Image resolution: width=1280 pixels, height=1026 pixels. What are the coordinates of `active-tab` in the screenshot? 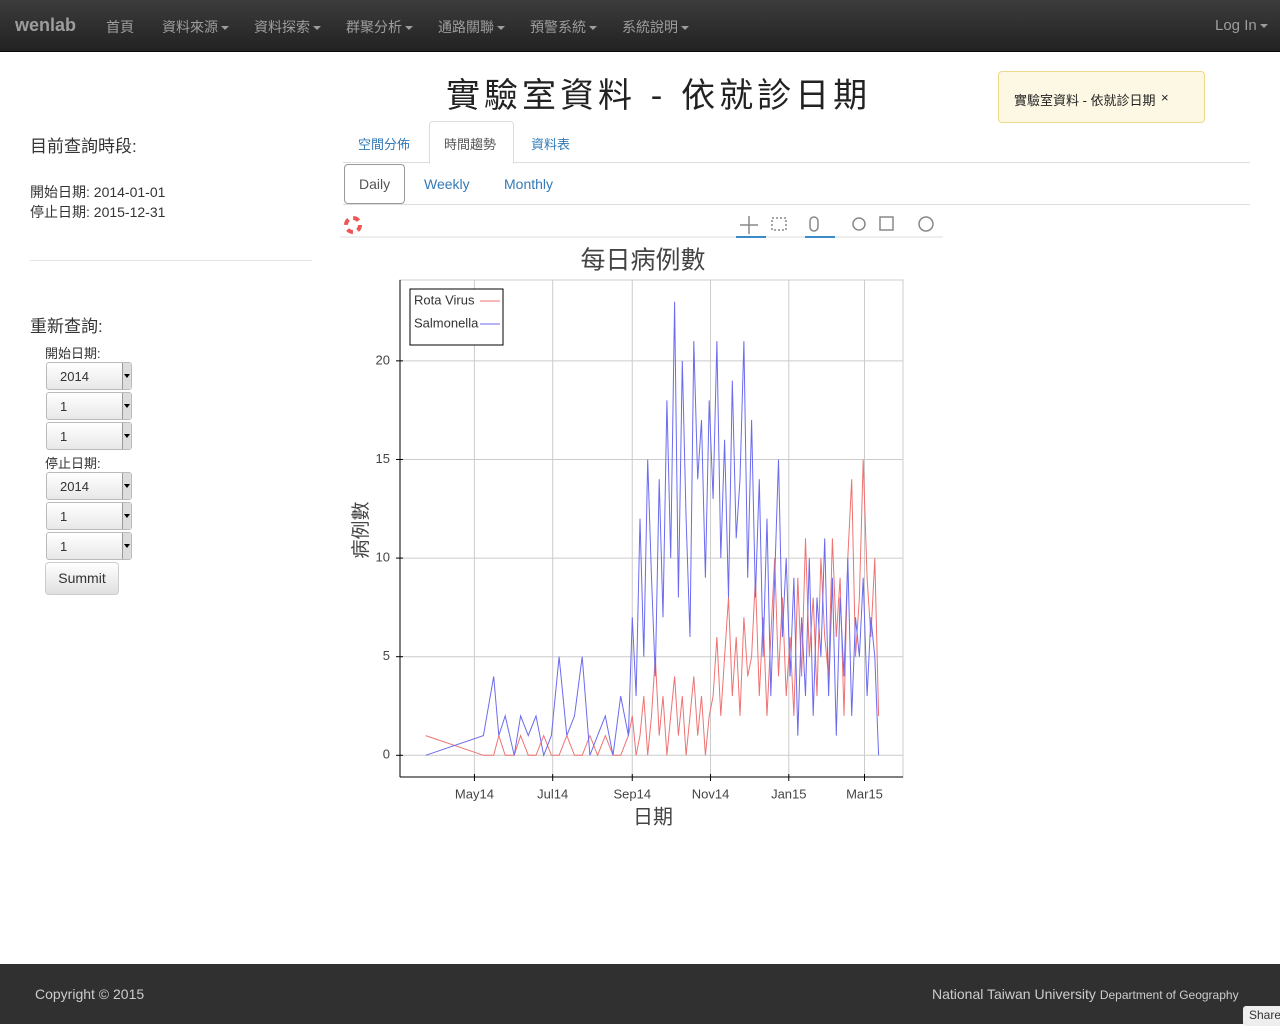 It's located at (471, 142).